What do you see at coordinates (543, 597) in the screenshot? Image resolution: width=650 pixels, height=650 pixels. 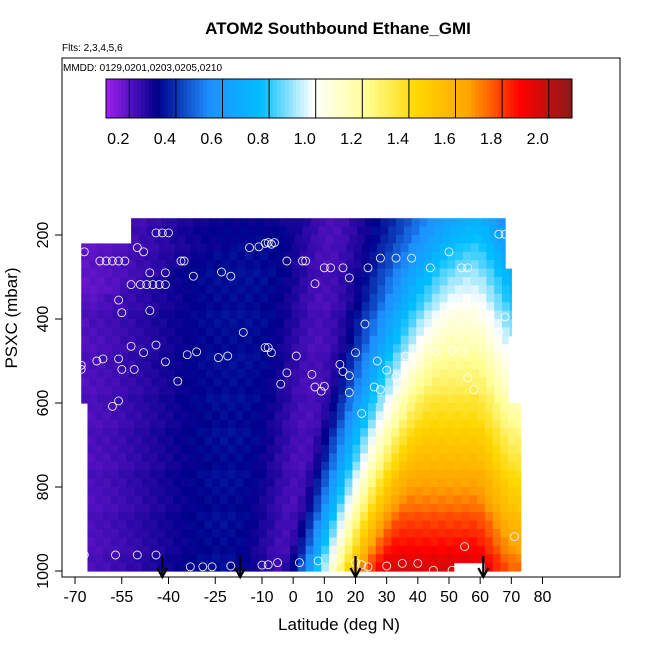 I see `x-tick-label: 80` at bounding box center [543, 597].